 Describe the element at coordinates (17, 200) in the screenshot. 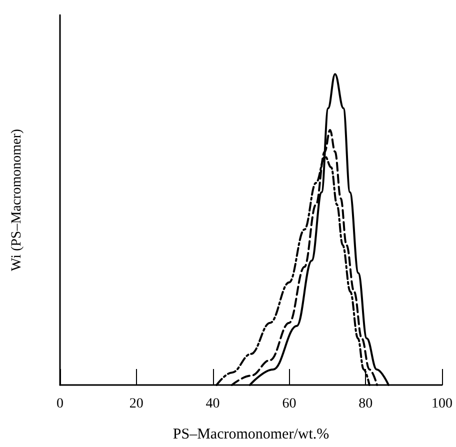

I see `y-axis-title: Wi (PS–Macromonomer)` at that location.